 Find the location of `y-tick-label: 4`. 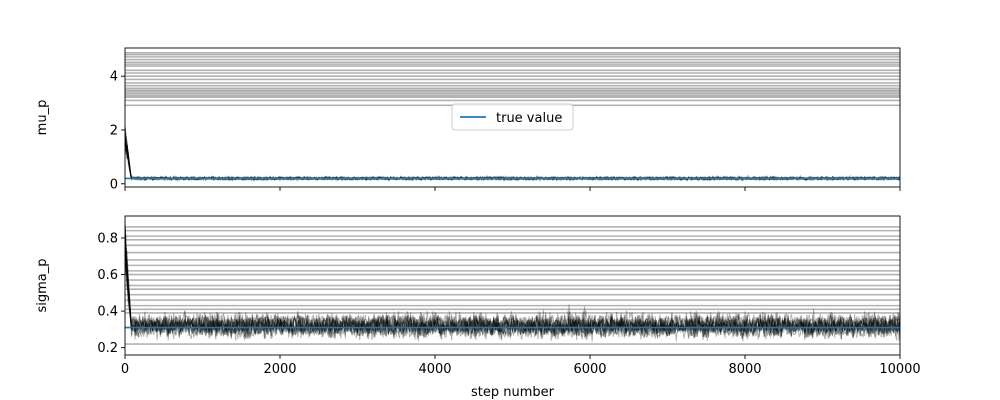

y-tick-label: 4 is located at coordinates (114, 77).